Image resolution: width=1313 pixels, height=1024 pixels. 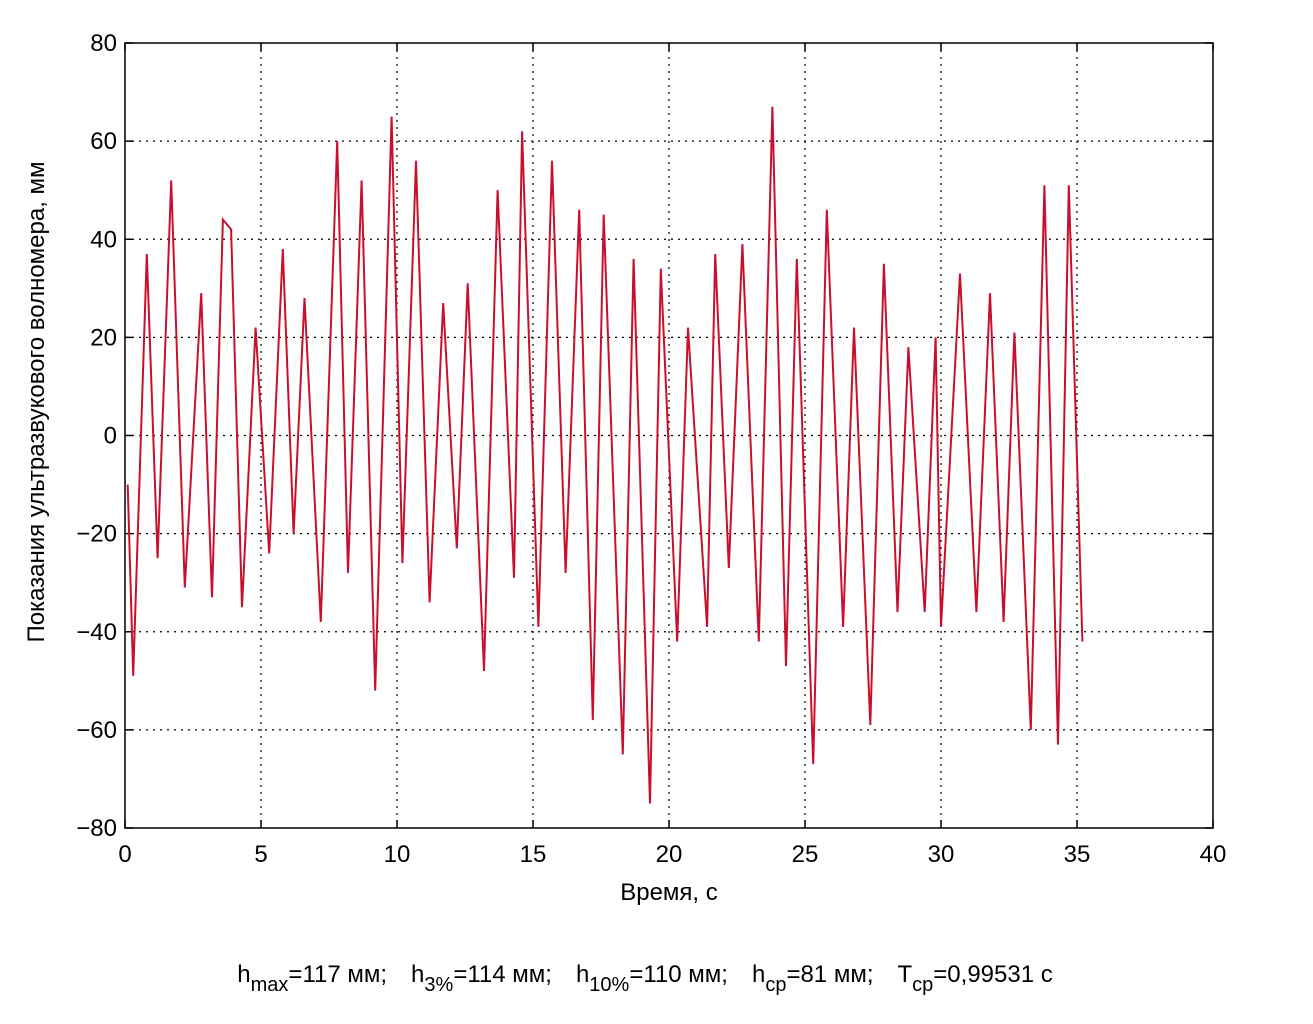 I want to click on x-tick-label: 10, so click(x=397, y=854).